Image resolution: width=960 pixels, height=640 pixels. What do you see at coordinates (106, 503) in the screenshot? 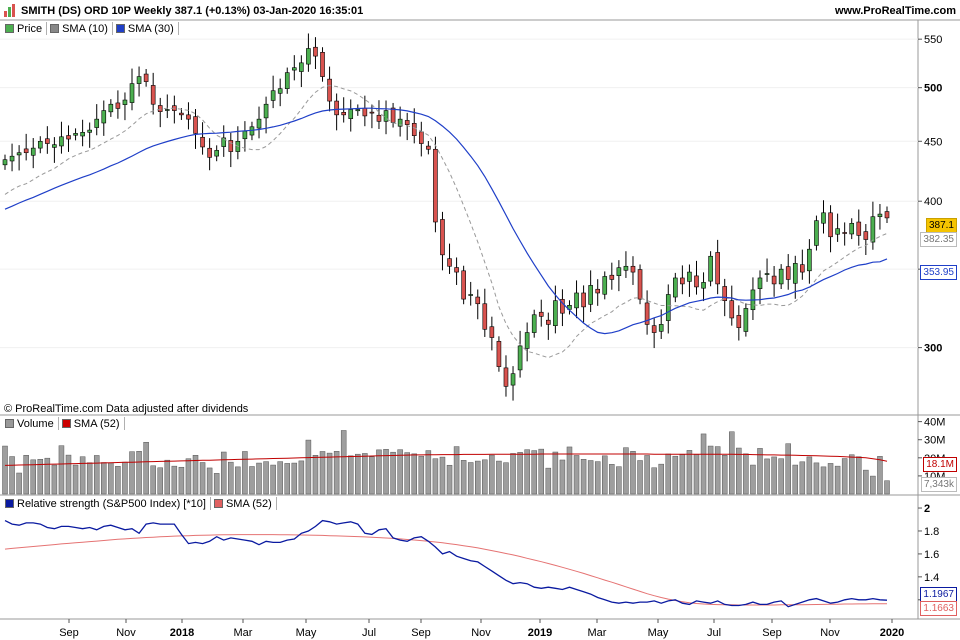
I see `legend-item: Relative strength (S&P500 Index) [*10]` at bounding box center [106, 503].